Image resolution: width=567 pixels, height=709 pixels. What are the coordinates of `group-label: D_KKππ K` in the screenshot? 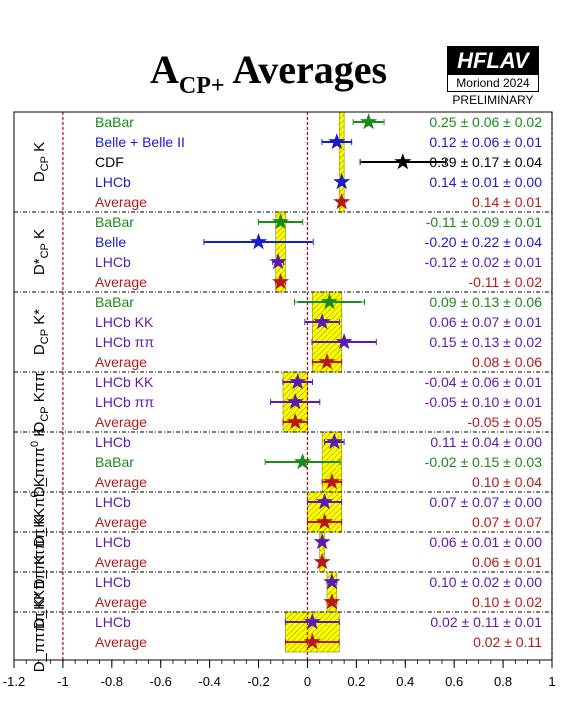 It's located at (39, 592).